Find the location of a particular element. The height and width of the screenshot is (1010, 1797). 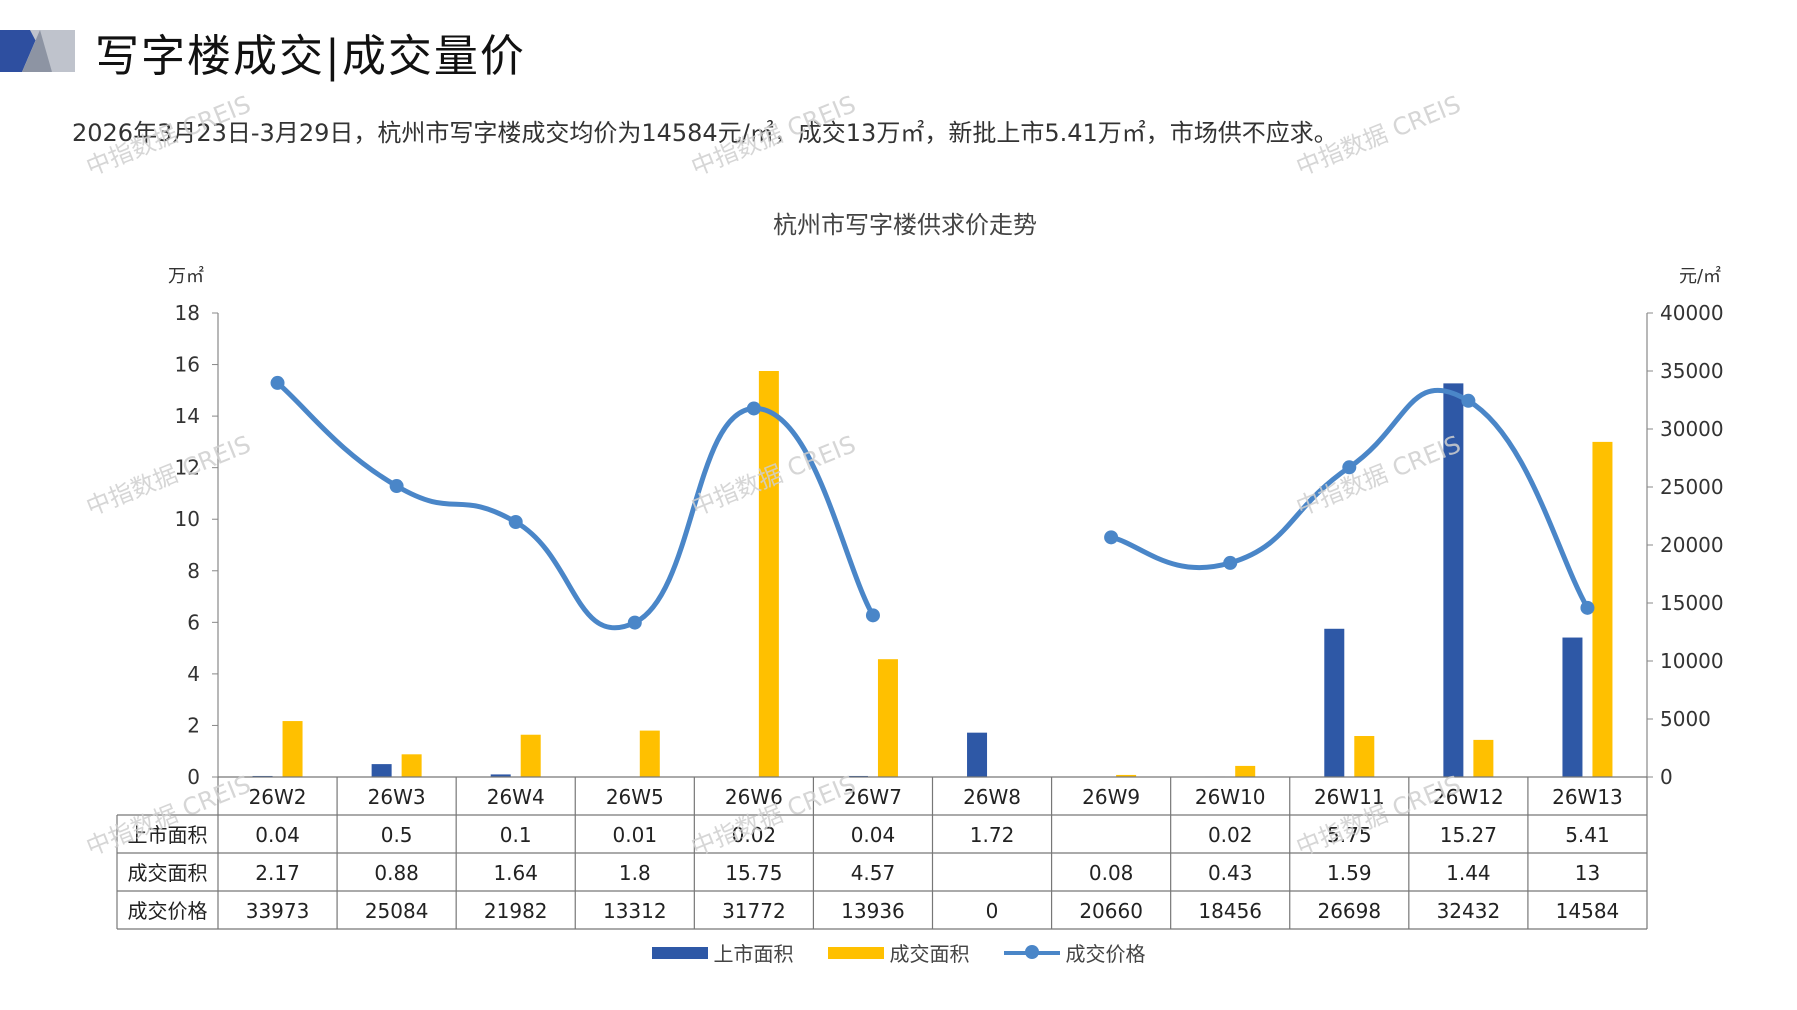

data-label: 0.88 is located at coordinates (396, 873).